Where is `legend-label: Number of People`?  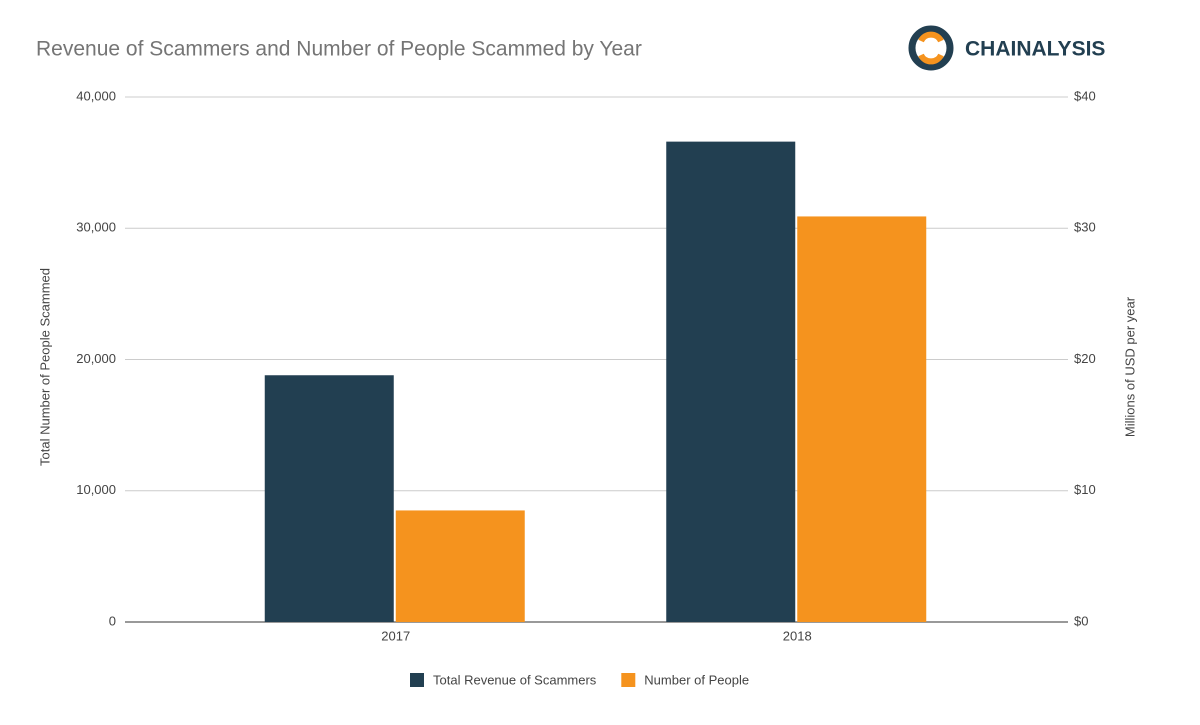
legend-label: Number of People is located at coordinates (696, 679).